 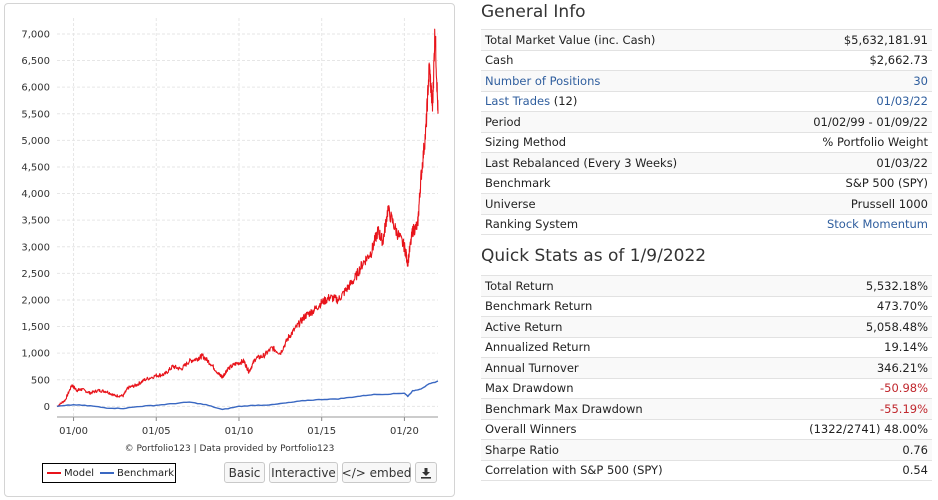 I want to click on positions-count-link: 30, so click(x=846, y=80).